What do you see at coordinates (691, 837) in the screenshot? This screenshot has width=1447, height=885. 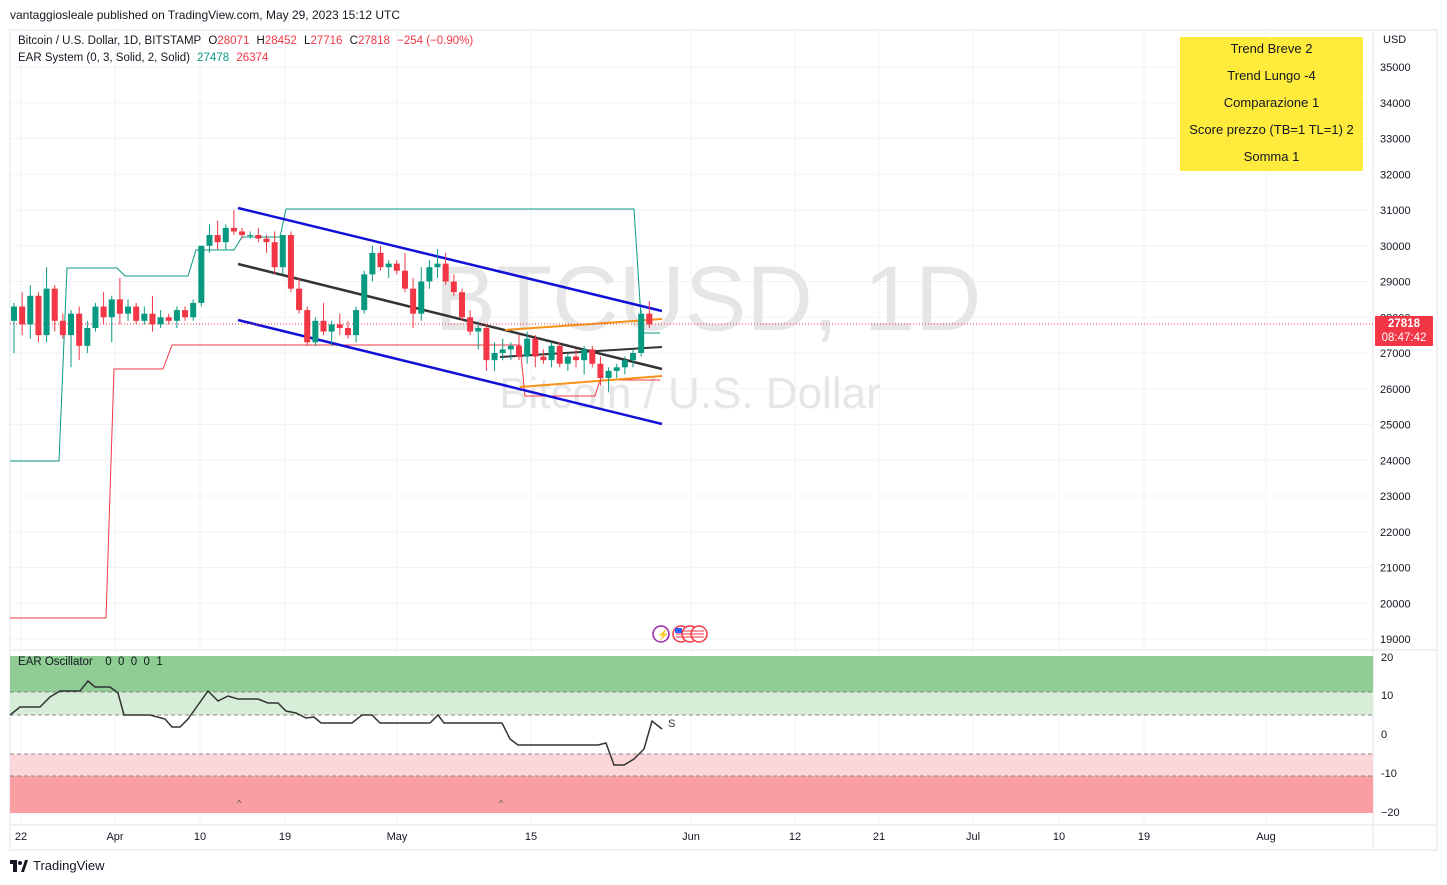 I see `time-tick-label: Jun` at bounding box center [691, 837].